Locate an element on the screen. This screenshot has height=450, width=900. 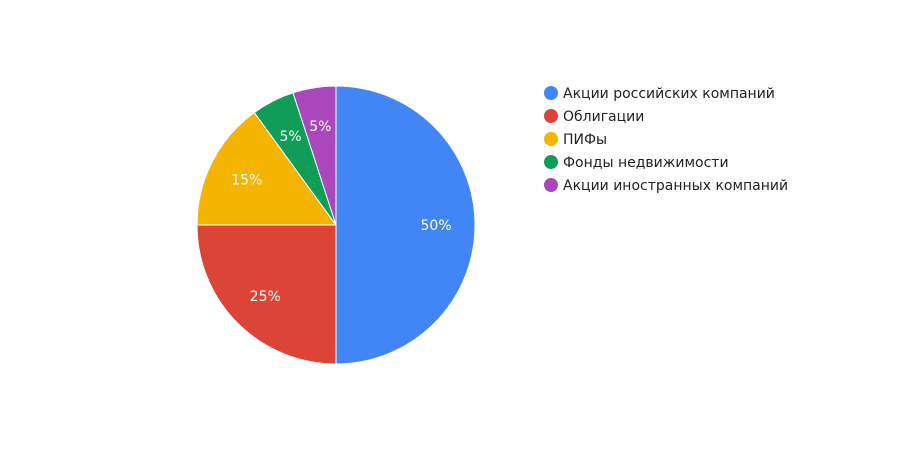
pie-slice-labels: 50% 25% 15% 5% 5% is located at coordinates (341, 212).